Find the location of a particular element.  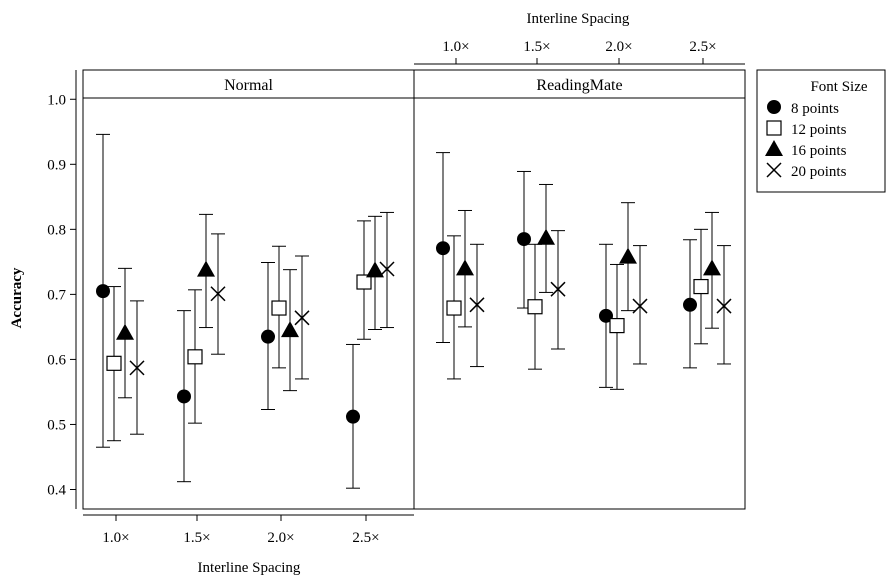

y-tick-label: 0.5 is located at coordinates (56, 425).